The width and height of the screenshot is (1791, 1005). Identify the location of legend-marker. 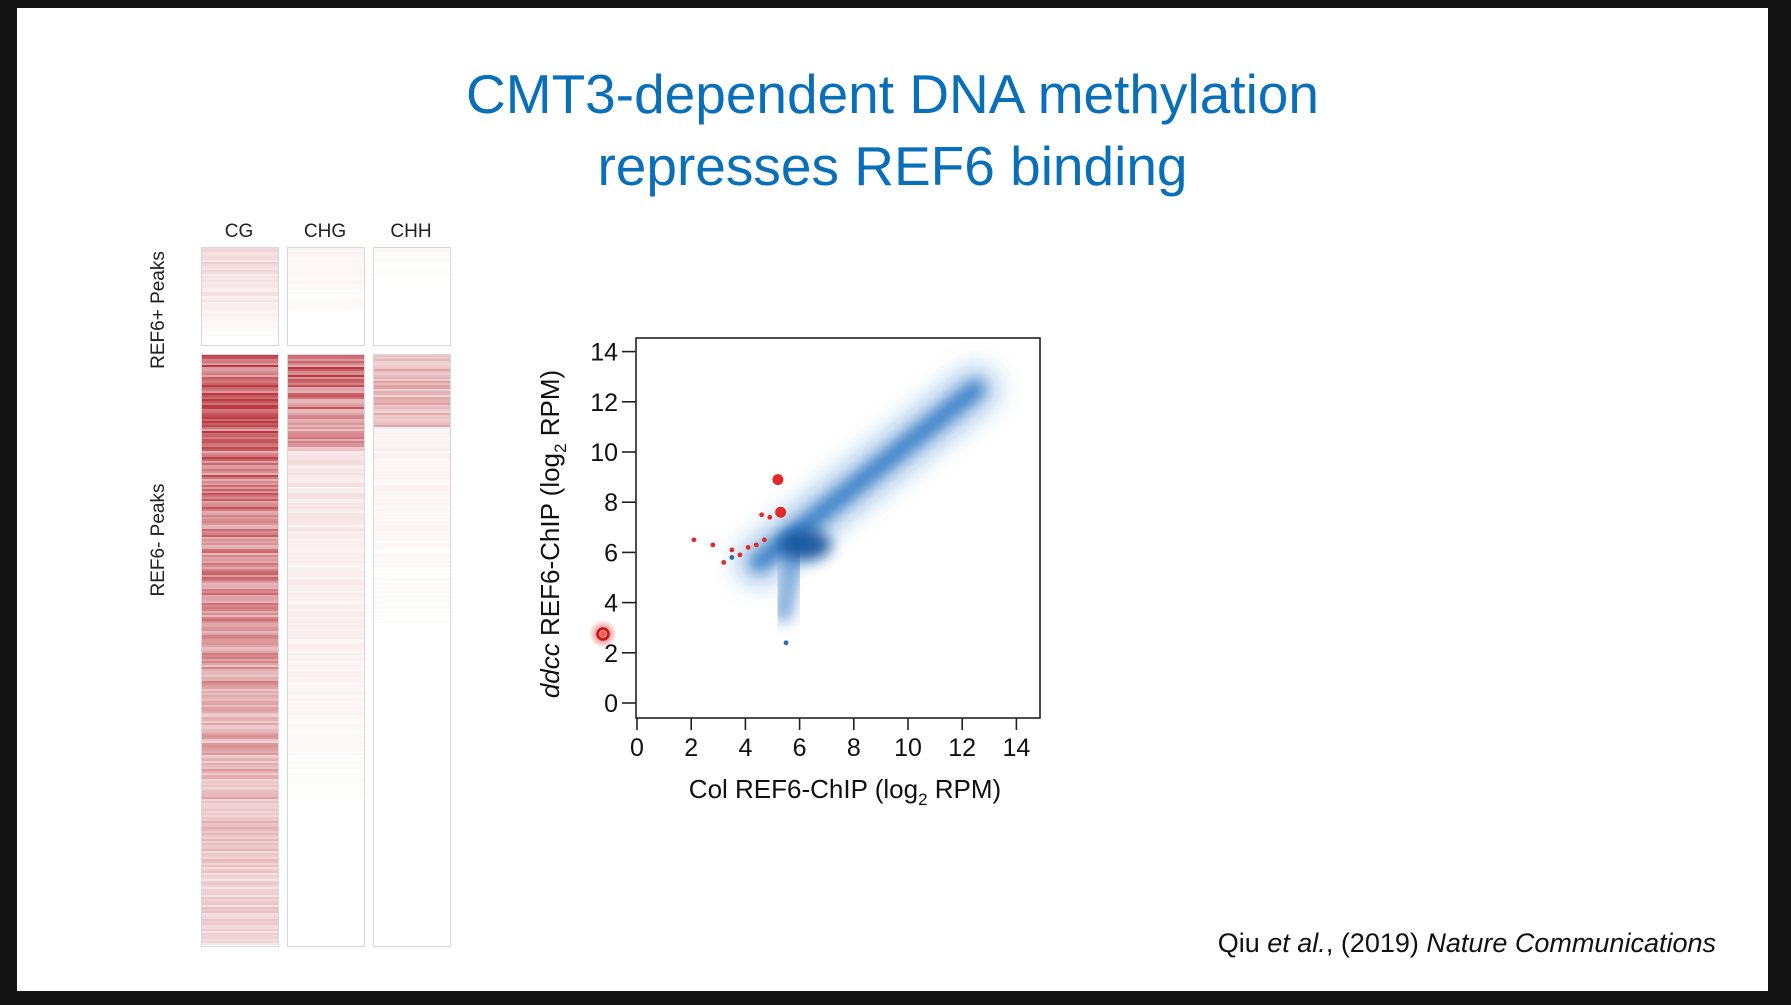
(603, 634).